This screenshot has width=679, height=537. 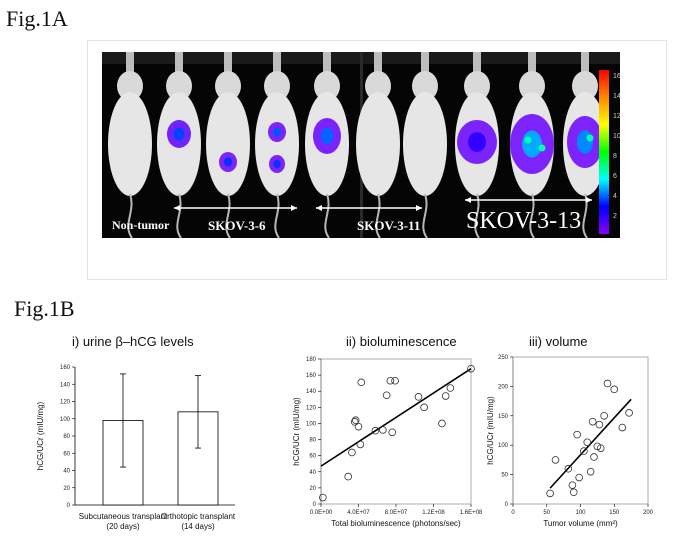 I want to click on x-tick-label: 0.0E+00, so click(x=321, y=513).